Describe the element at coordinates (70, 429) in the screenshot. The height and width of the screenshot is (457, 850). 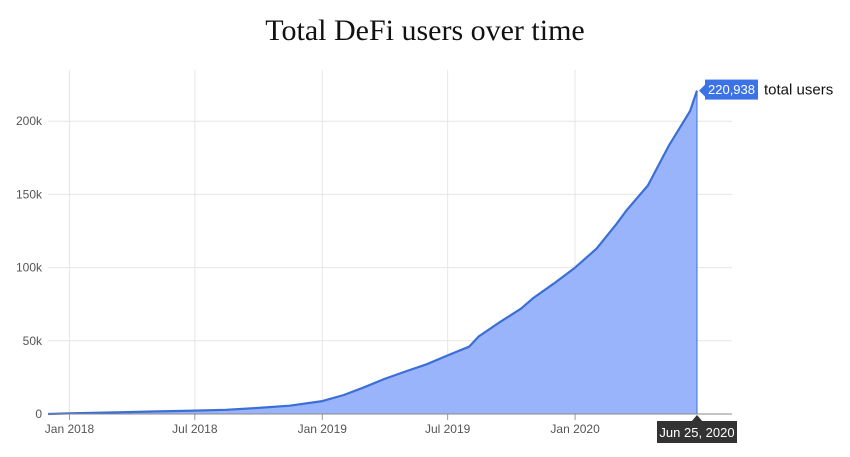
I see `x-tick-label: Jan 2018` at that location.